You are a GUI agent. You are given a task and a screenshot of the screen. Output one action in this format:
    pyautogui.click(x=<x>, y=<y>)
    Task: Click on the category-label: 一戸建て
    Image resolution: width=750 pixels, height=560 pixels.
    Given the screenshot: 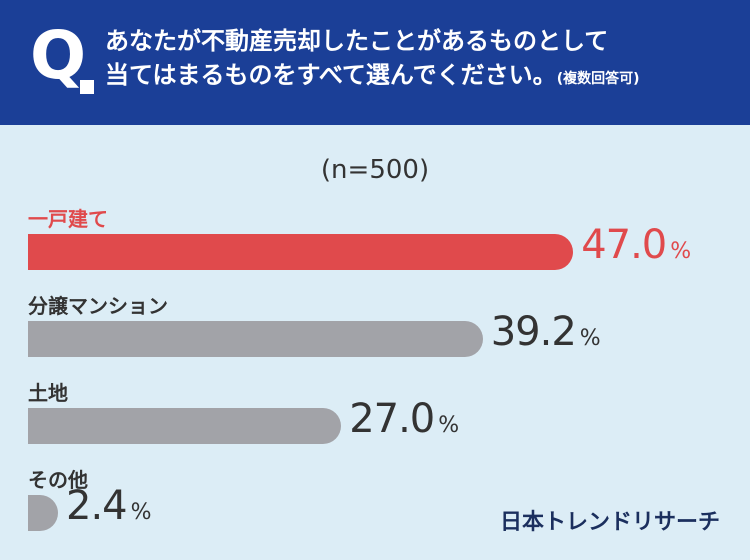 What is the action you would take?
    pyautogui.click(x=68, y=219)
    